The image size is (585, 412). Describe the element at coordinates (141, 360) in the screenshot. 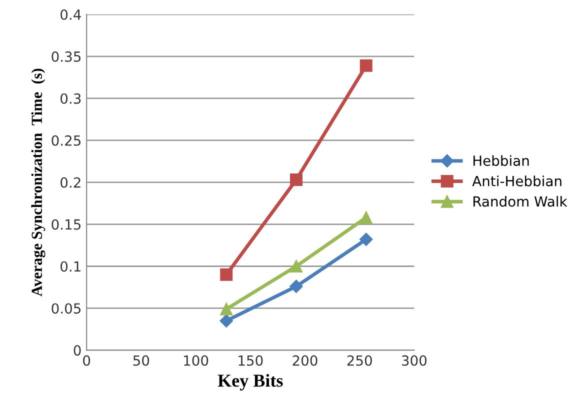

I see `x-tick-label: 50` at that location.